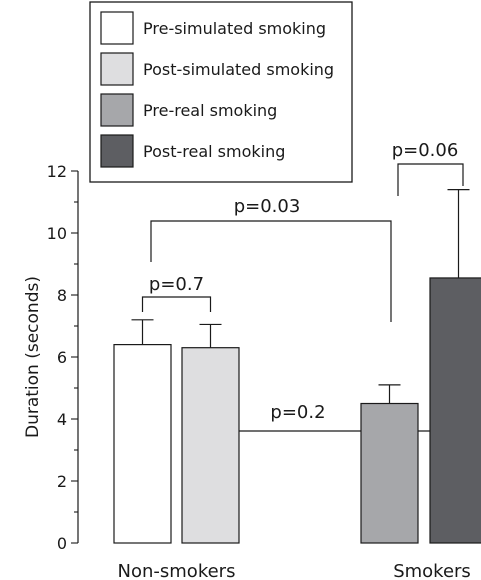 This screenshot has width=481, height=580. Describe the element at coordinates (62, 481) in the screenshot. I see `y-tick-label: 2` at that location.